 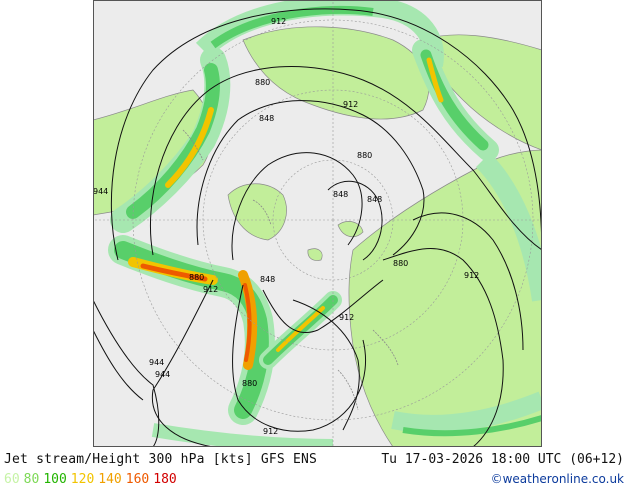 What do you see at coordinates (55, 479) in the screenshot?
I see `legend-item: 100` at bounding box center [55, 479].